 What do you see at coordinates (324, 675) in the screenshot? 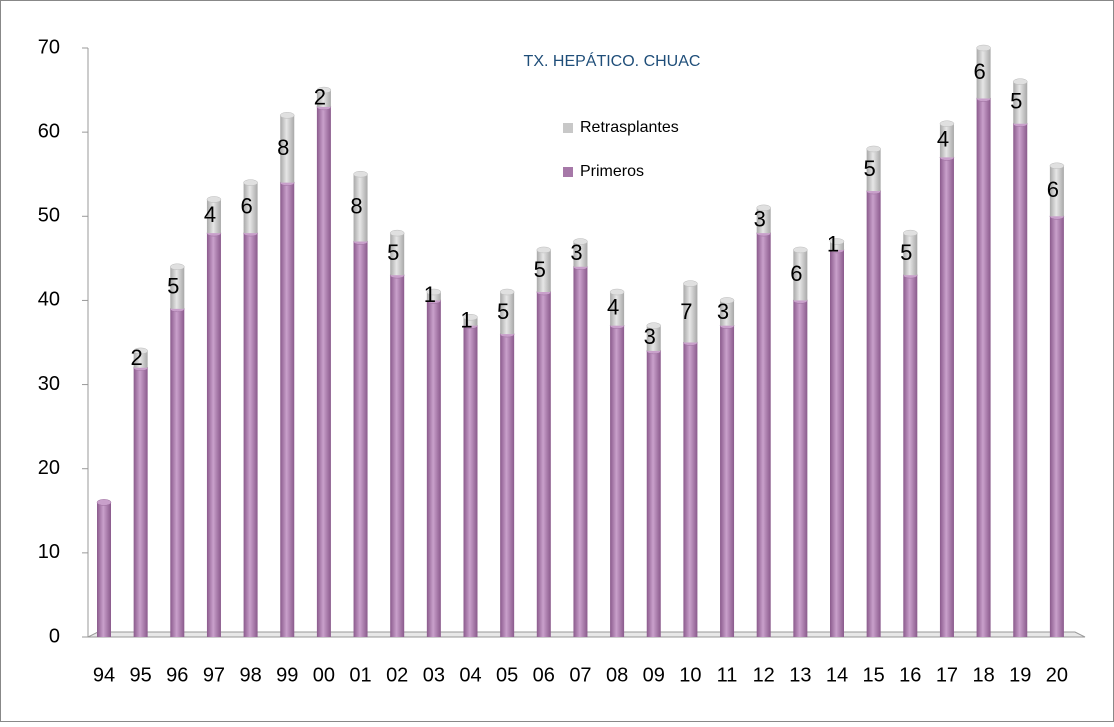
I see `x-tick-label: 00` at bounding box center [324, 675].